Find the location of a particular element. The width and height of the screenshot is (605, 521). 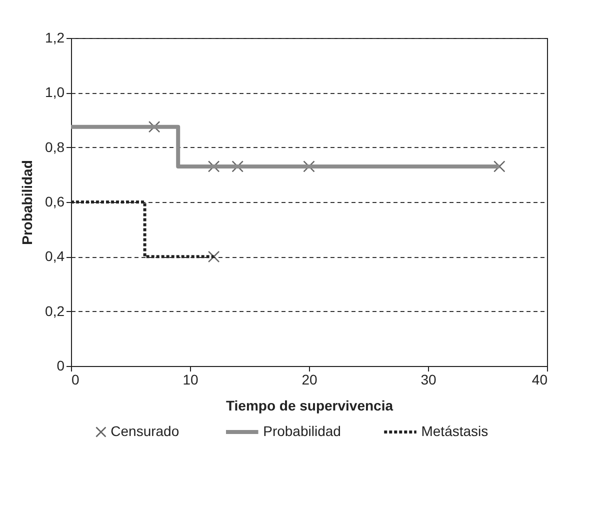

y-tick-label: 0,2 is located at coordinates (55, 310).